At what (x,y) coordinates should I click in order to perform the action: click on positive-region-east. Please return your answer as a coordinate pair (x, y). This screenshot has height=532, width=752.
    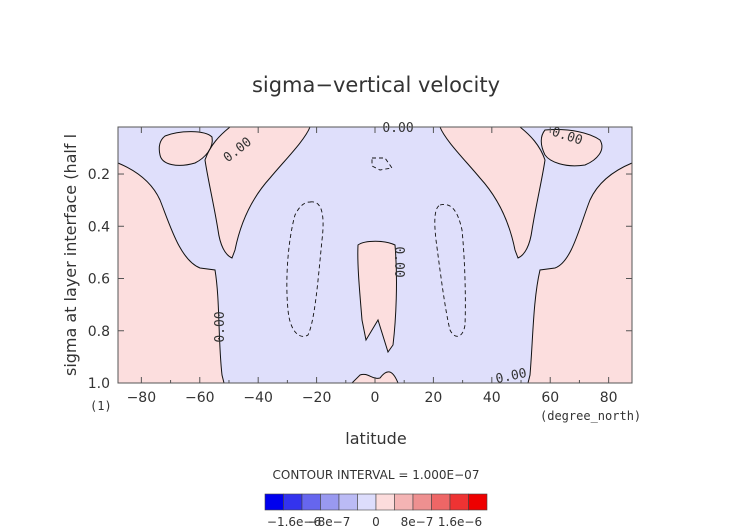
    Looking at the image, I should click on (580, 273).